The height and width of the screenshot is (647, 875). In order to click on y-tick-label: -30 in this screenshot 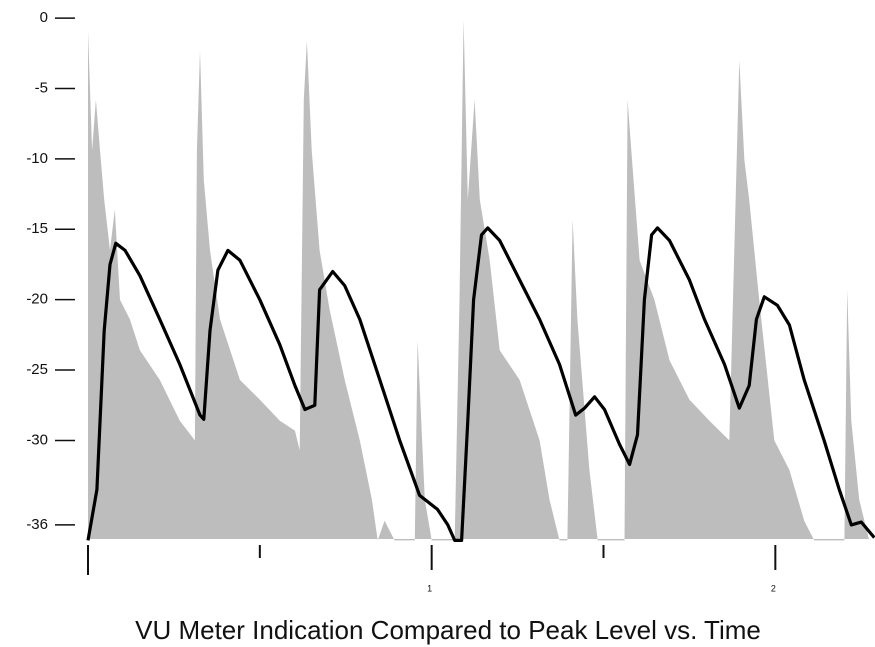, I will do `click(37, 439)`.